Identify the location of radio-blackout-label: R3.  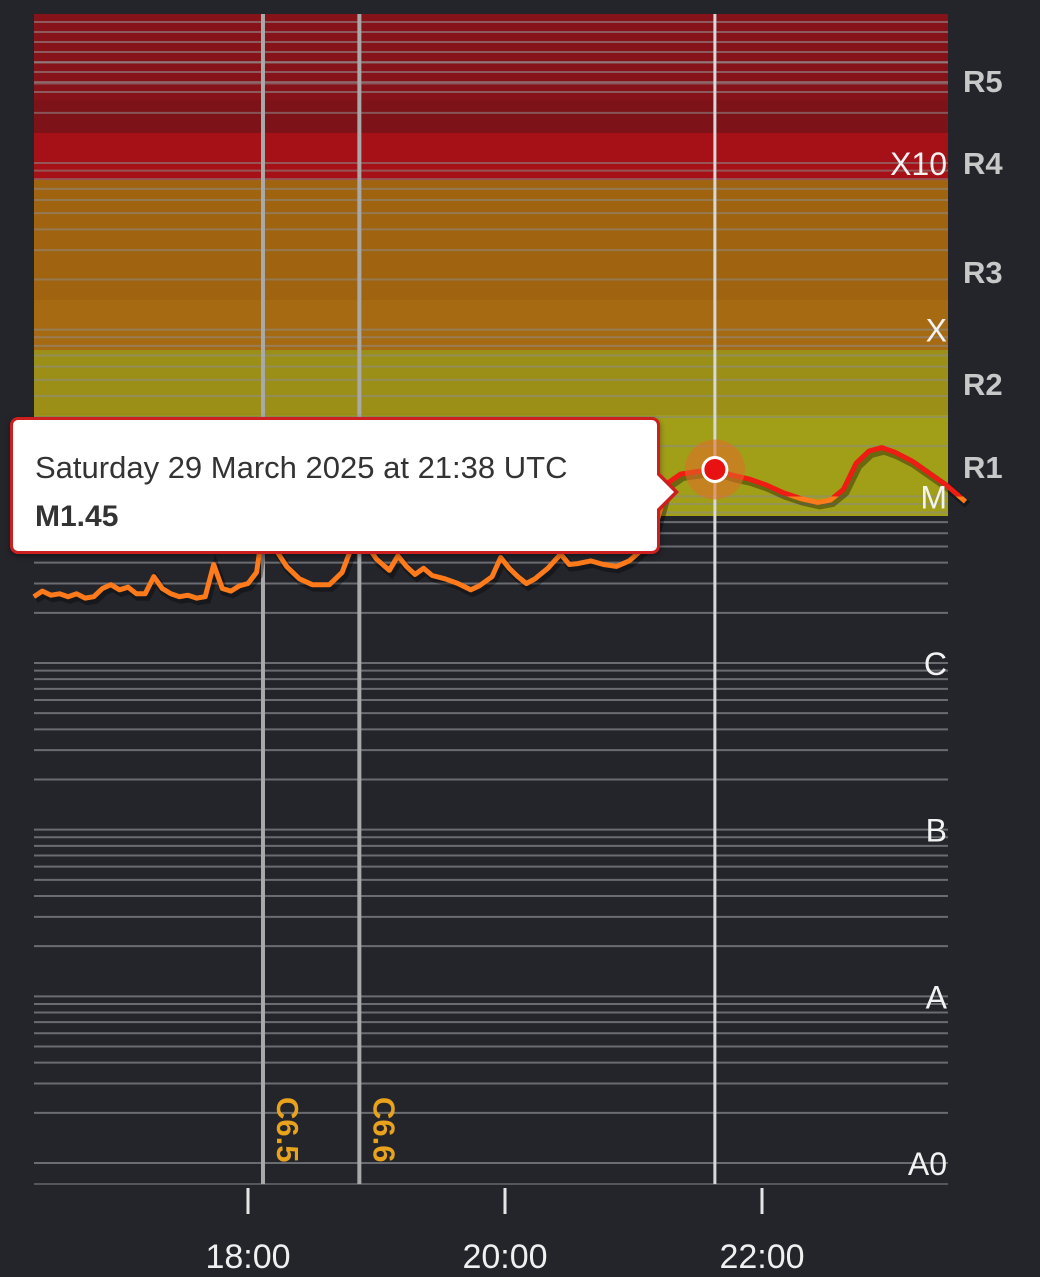
(983, 272).